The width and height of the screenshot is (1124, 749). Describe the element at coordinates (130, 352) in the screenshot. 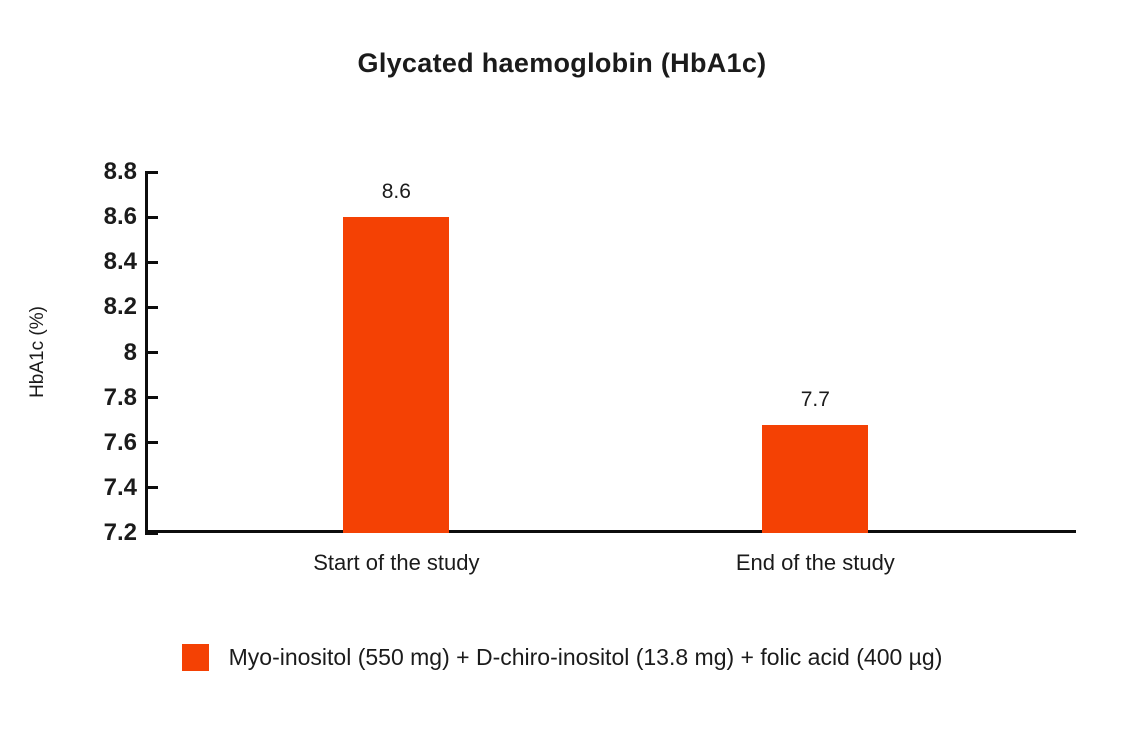

I see `y-tick-label: 8` at that location.